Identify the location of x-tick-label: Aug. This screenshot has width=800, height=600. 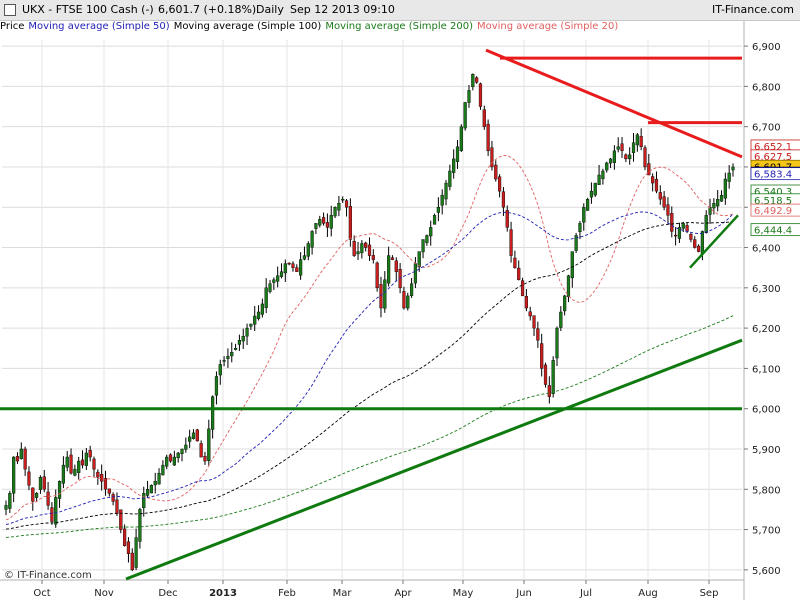
(648, 593).